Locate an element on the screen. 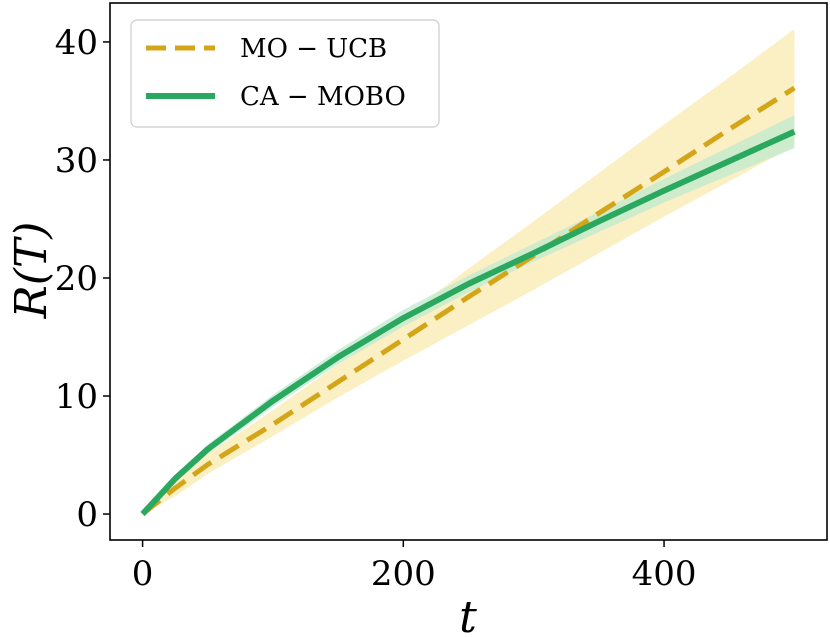 The image size is (830, 637). y-axis: 0 10 20 30 40 is located at coordinates (82, 279).